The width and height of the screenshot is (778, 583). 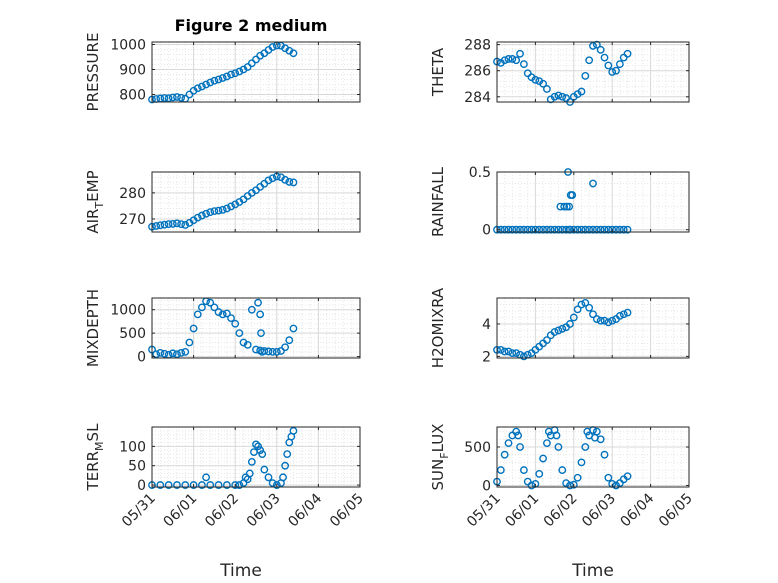 What do you see at coordinates (240, 571) in the screenshot?
I see `x-axis-label: Time` at bounding box center [240, 571].